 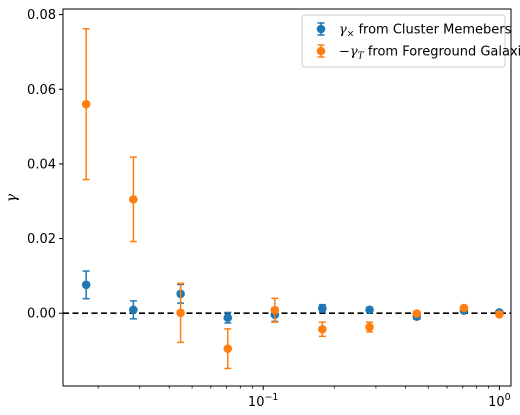 What do you see at coordinates (425, 31) in the screenshot?
I see `legend-label: γ× from Cluster Memebers` at bounding box center [425, 31].